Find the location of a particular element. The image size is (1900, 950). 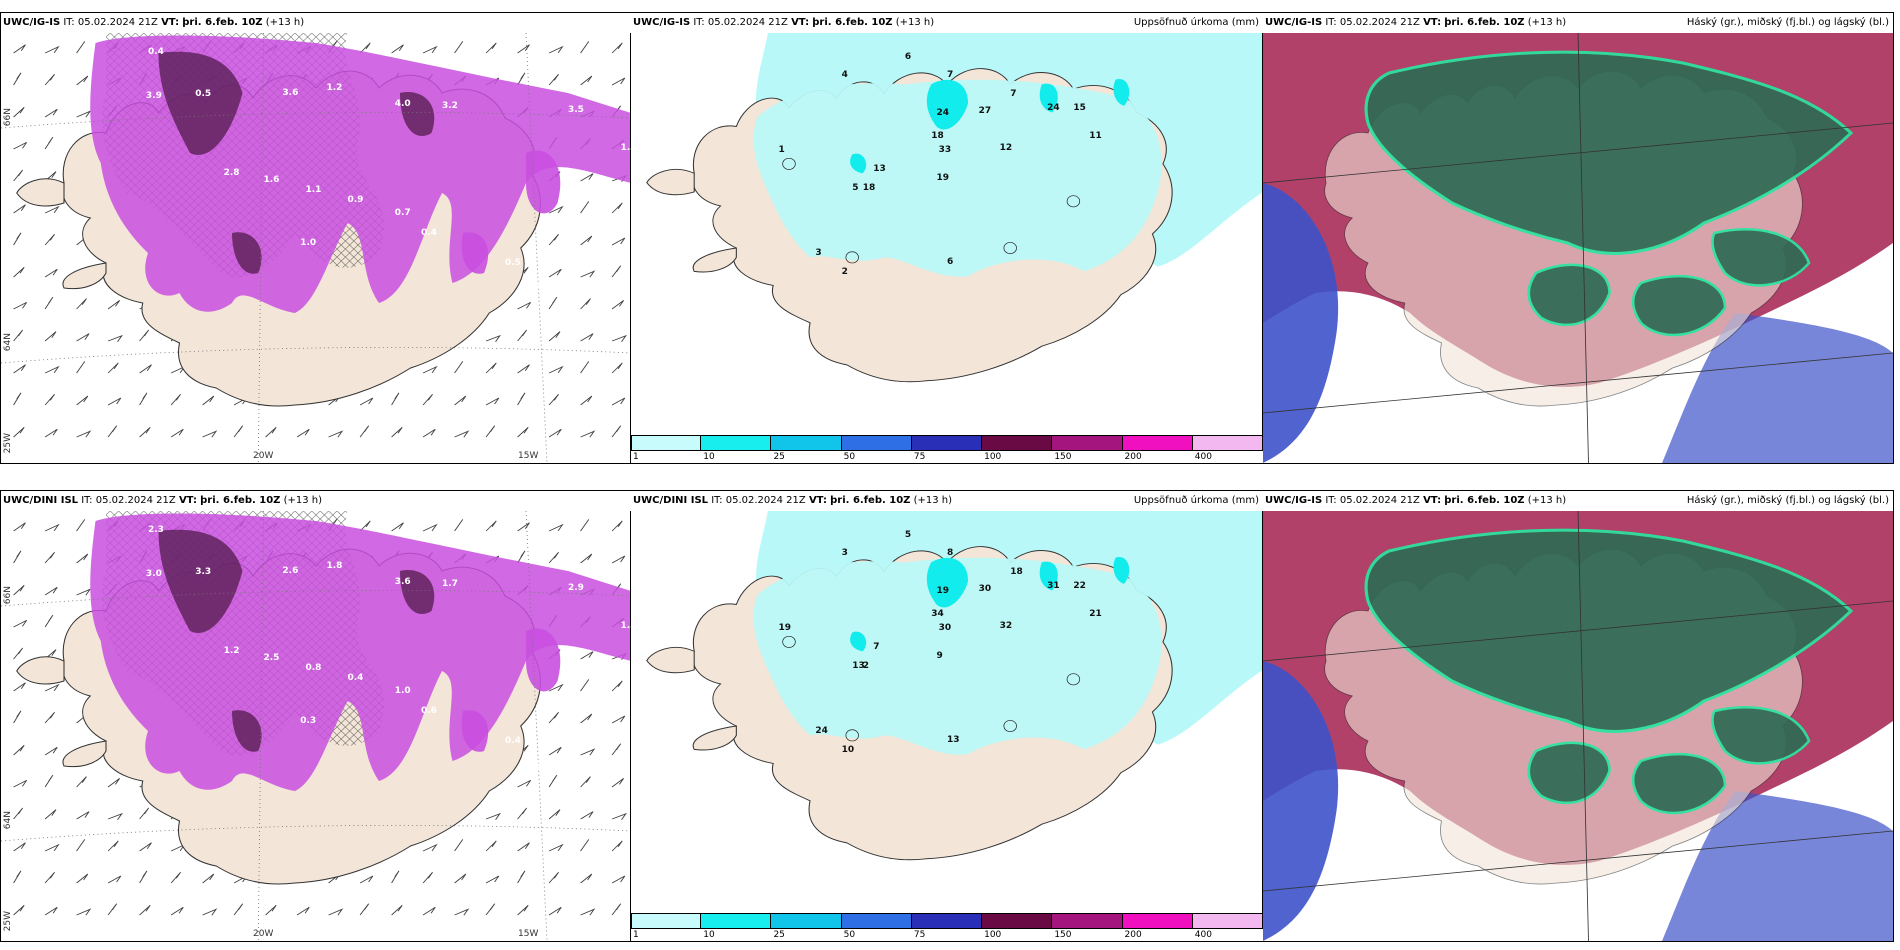

snow-value-label: 3.0 is located at coordinates (153, 574).